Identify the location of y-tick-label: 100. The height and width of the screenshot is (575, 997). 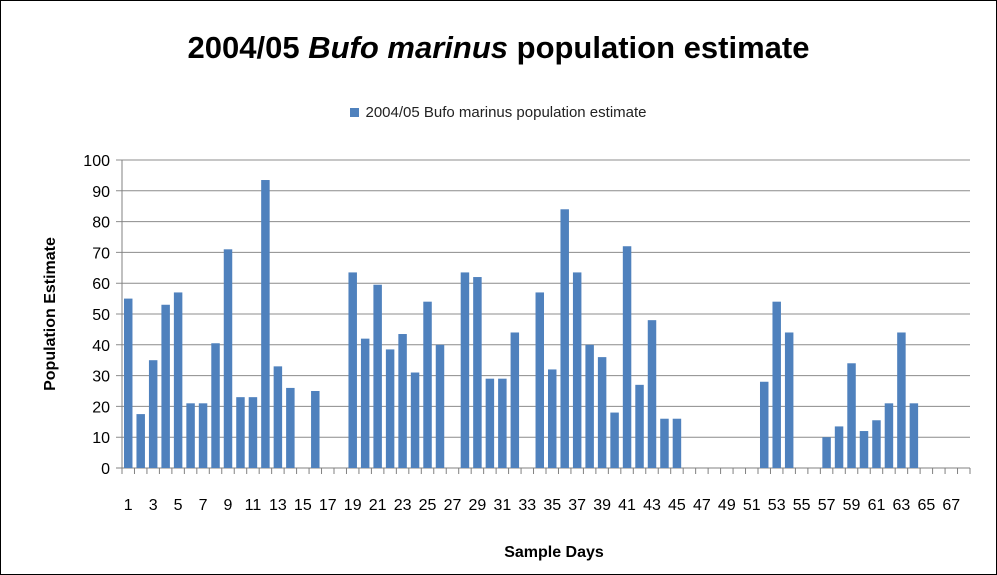
(96, 161).